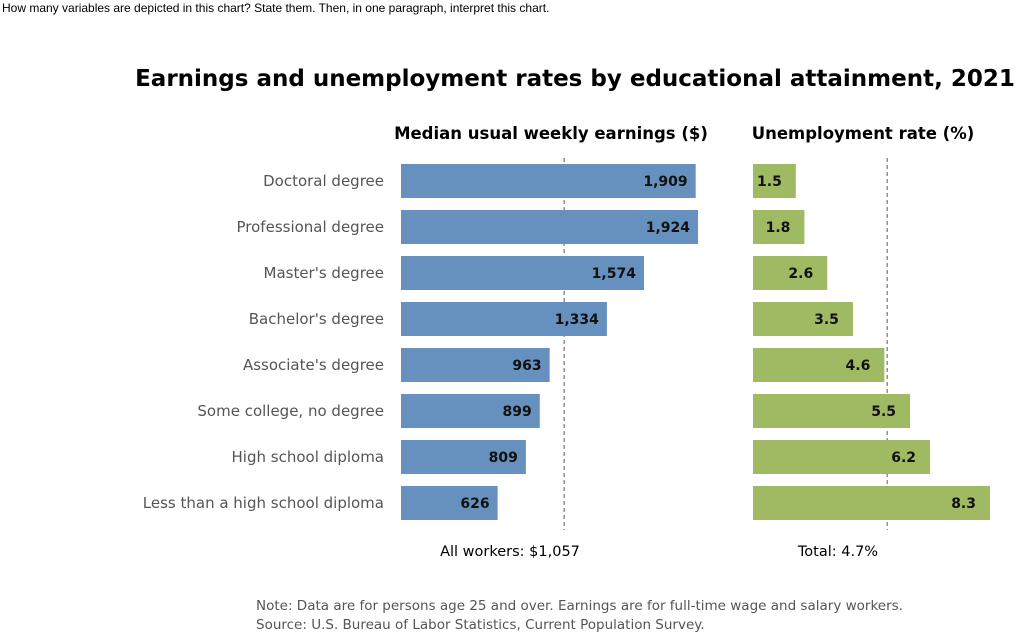 Image resolution: width=1024 pixels, height=635 pixels. Describe the element at coordinates (310, 227) in the screenshot. I see `category-label: Professional degree` at that location.